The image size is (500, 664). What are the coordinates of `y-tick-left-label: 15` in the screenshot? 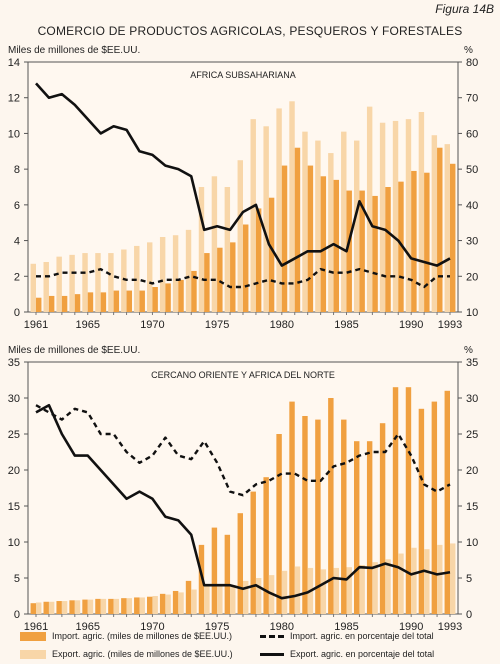 It's located at (14, 507).